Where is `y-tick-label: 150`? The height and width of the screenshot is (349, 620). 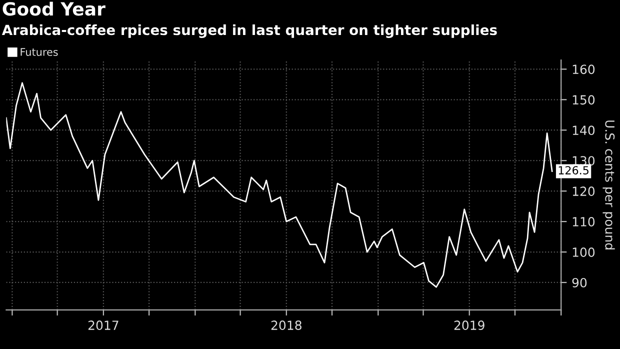
y-tick-label: 150 is located at coordinates (583, 100).